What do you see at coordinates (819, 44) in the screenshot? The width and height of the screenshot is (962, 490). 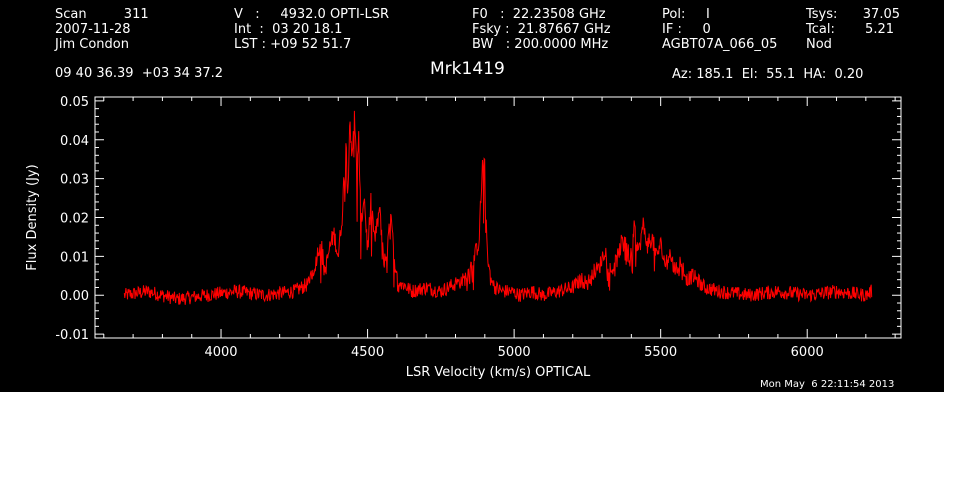 I see `procedure-label: Nod` at bounding box center [819, 44].